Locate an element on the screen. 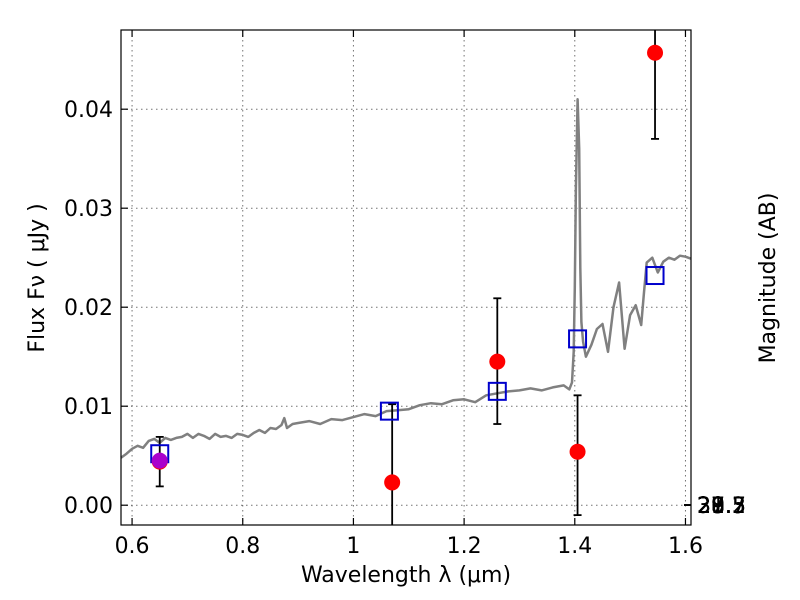  y-tick-label: 0.04 is located at coordinates (88, 110).